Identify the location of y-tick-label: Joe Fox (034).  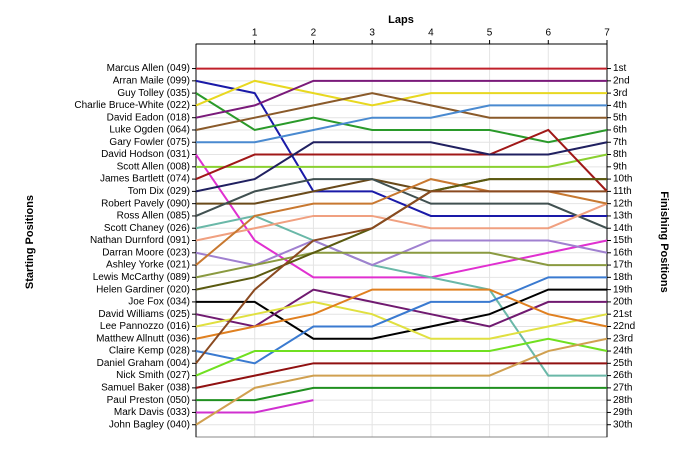
(159, 302).